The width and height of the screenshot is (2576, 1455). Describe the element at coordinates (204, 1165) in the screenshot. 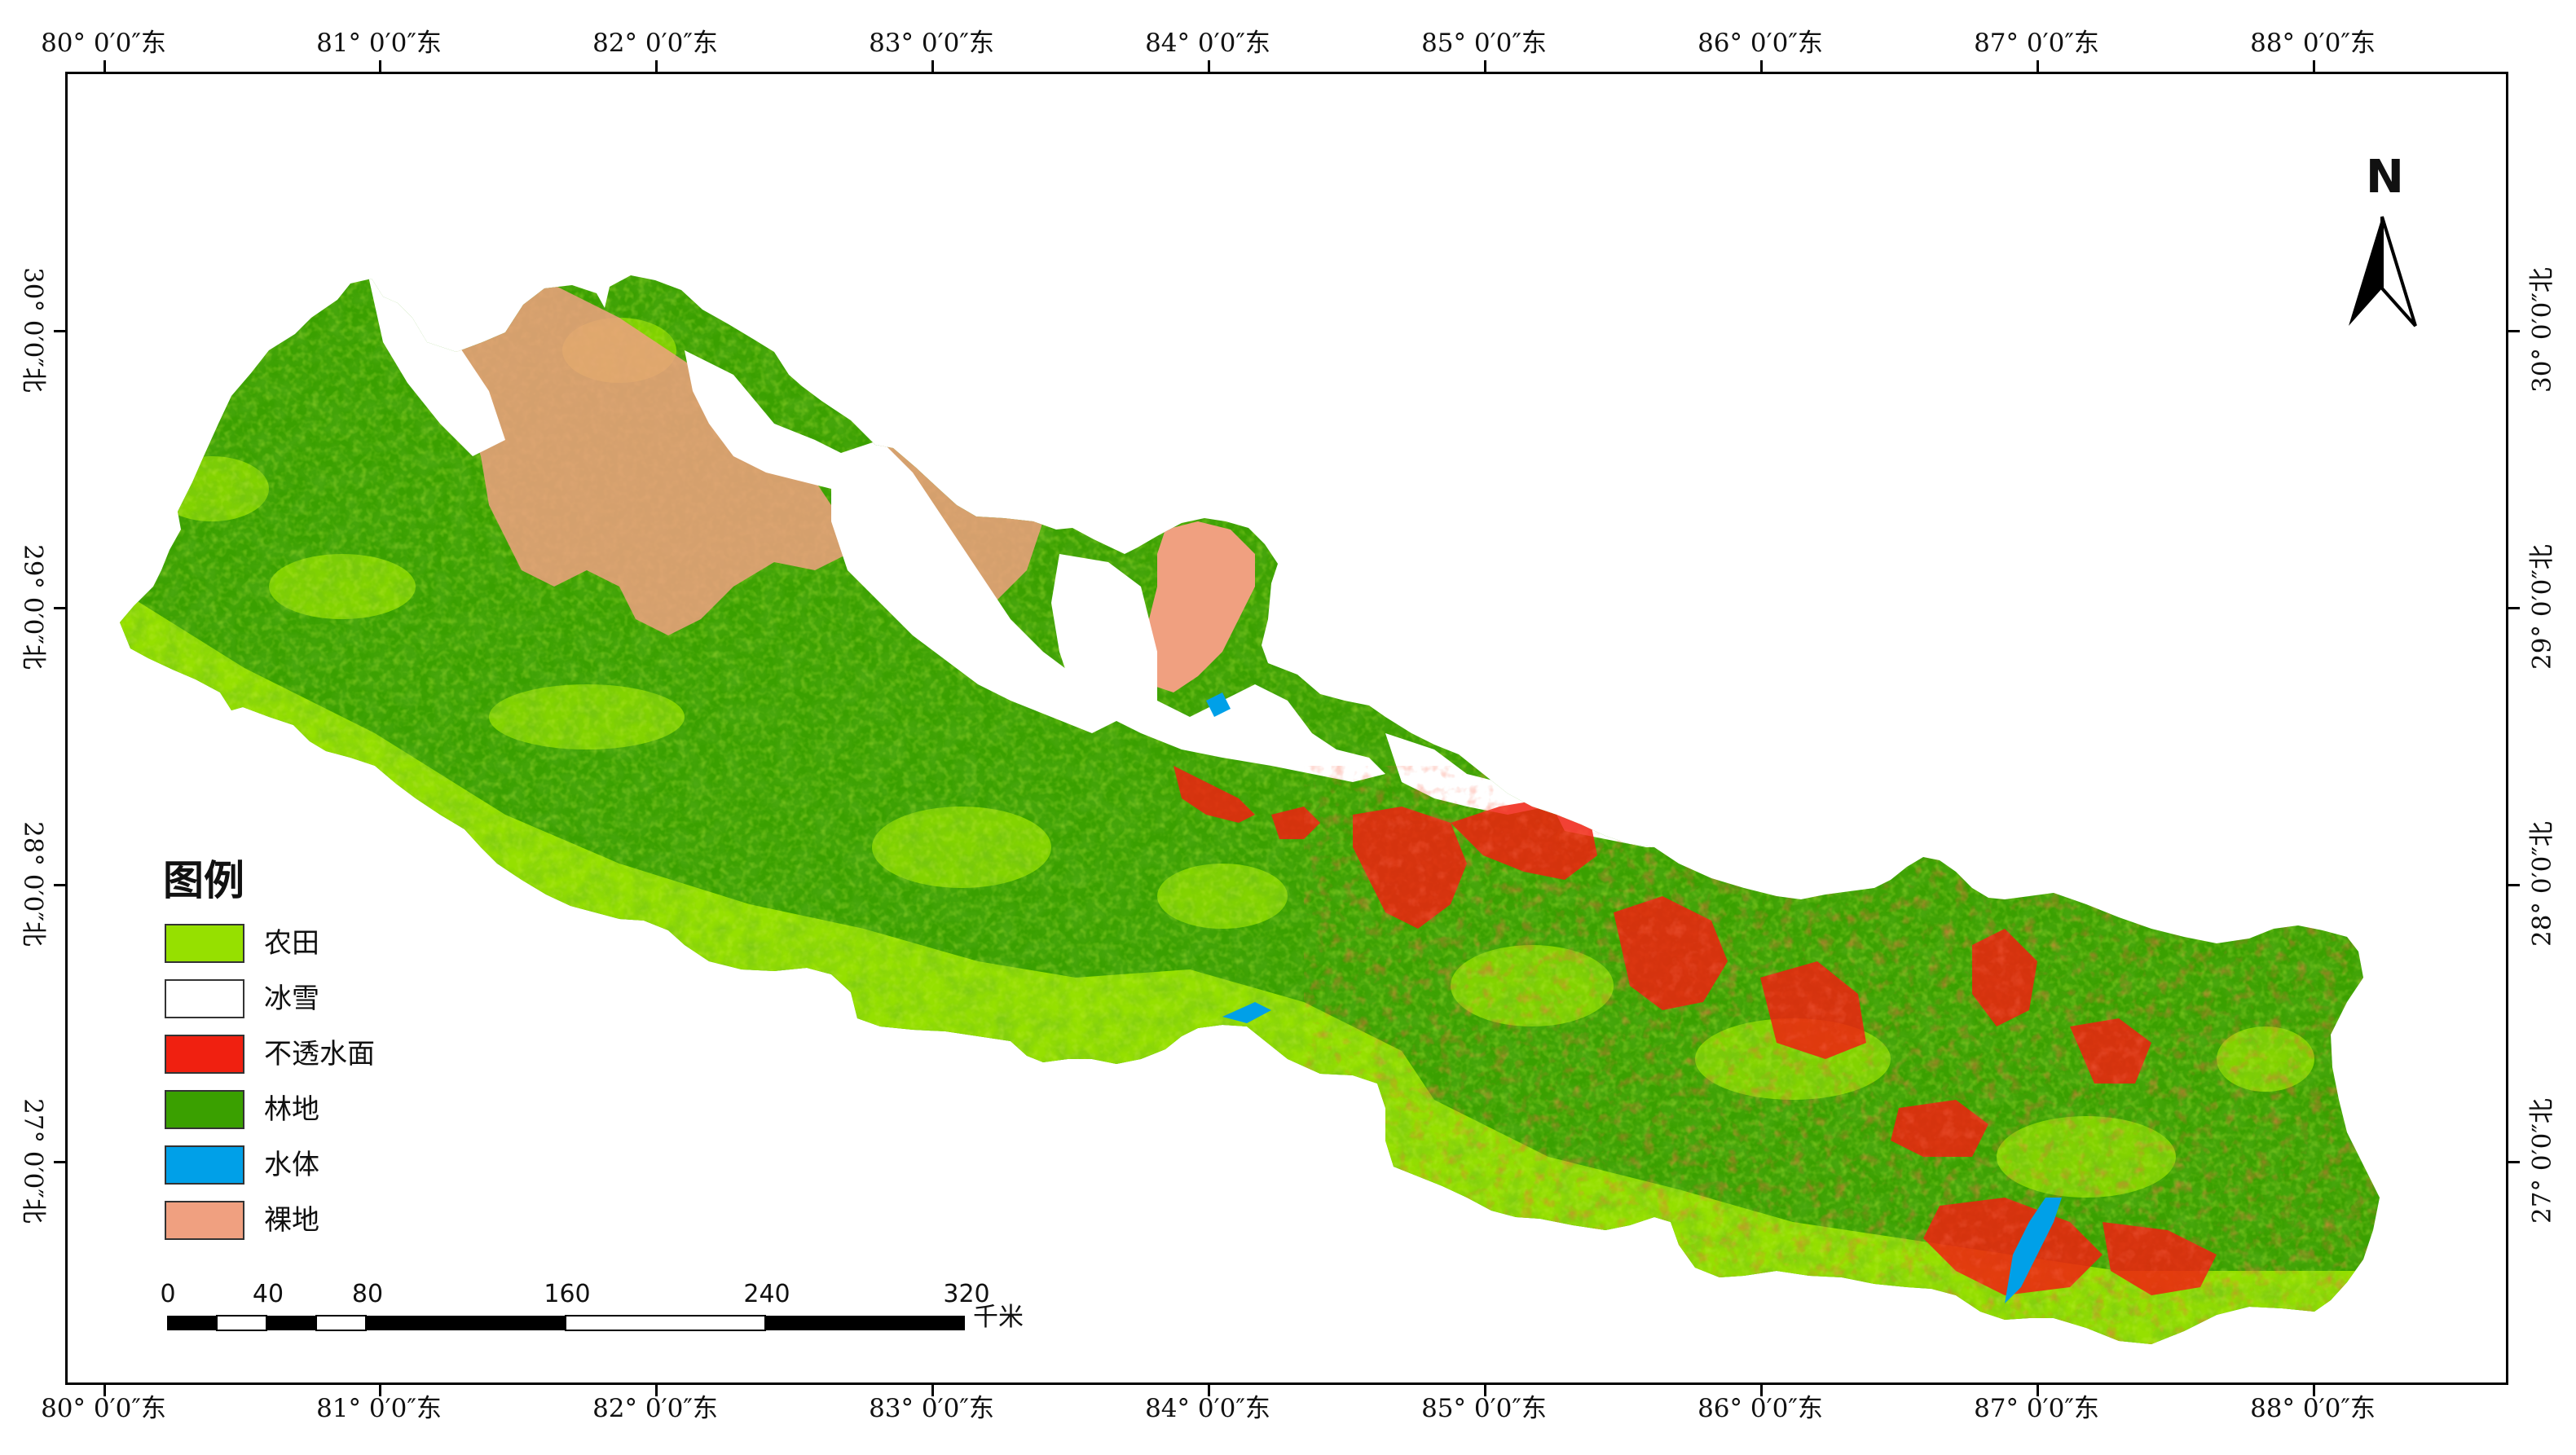

I see `legend-swatch-water` at that location.